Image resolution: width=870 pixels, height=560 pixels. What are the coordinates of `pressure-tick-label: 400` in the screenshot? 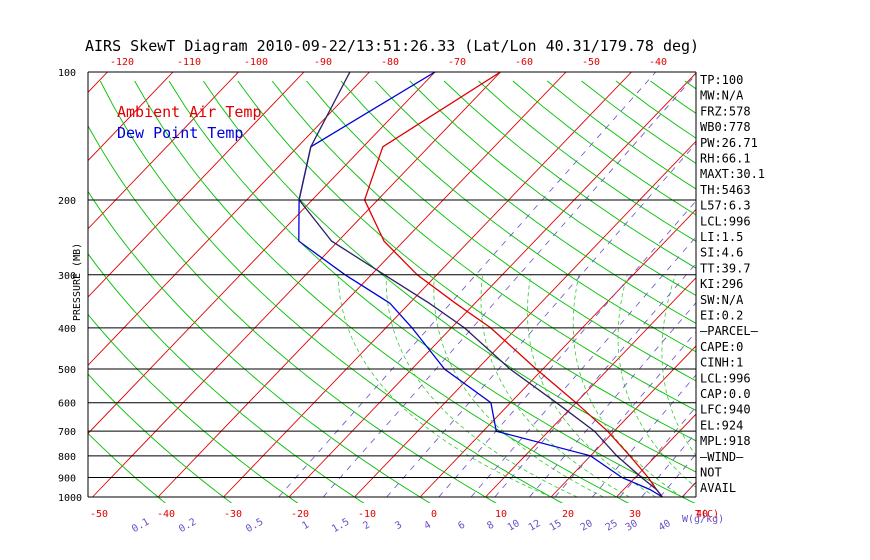 It's located at (67, 329).